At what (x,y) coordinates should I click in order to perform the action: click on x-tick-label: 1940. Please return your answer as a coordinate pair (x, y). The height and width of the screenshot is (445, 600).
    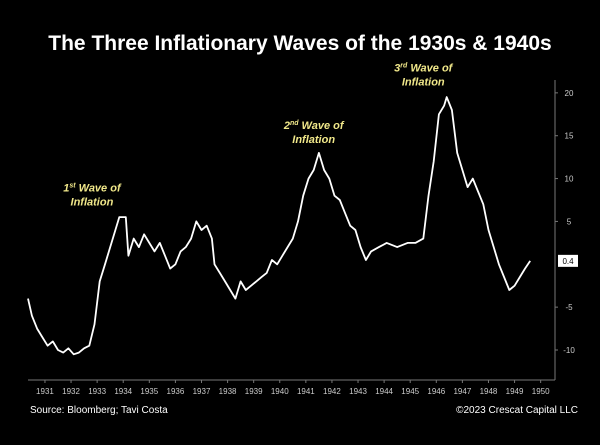
    Looking at the image, I should click on (280, 391).